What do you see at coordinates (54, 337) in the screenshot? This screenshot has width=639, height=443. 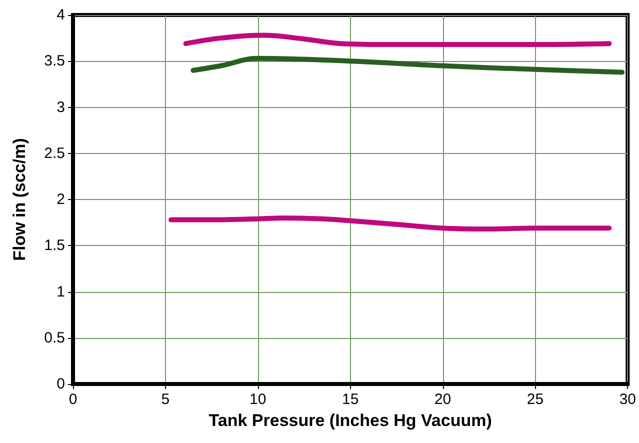 I see `y-tick-label: 0.5` at bounding box center [54, 337].